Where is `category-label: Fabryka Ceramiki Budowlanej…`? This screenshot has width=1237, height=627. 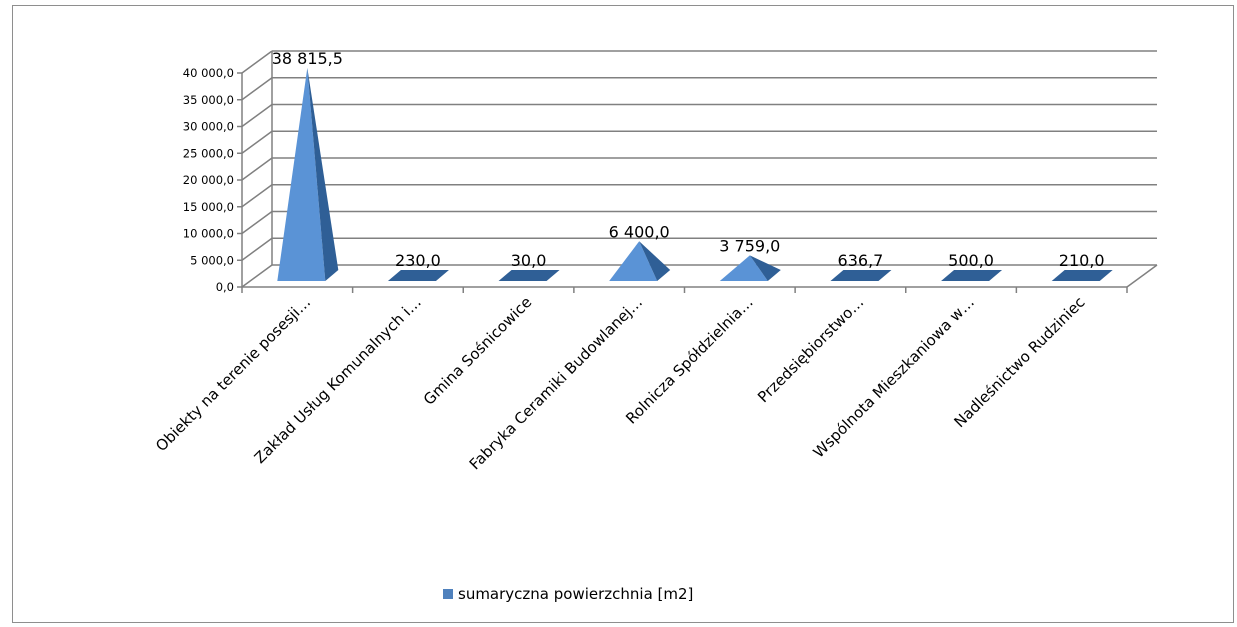 category-label: Fabryka Ceramiki Budowlanej… is located at coordinates (556, 383).